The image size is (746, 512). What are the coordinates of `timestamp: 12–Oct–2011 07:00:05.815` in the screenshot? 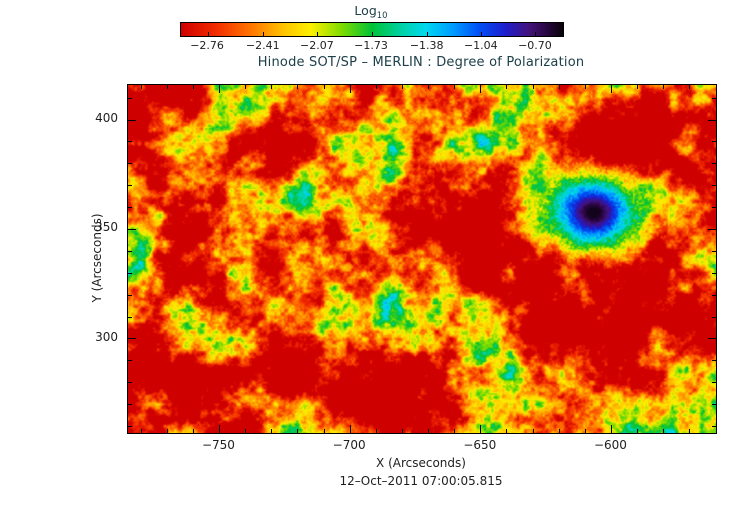 It's located at (421, 481).